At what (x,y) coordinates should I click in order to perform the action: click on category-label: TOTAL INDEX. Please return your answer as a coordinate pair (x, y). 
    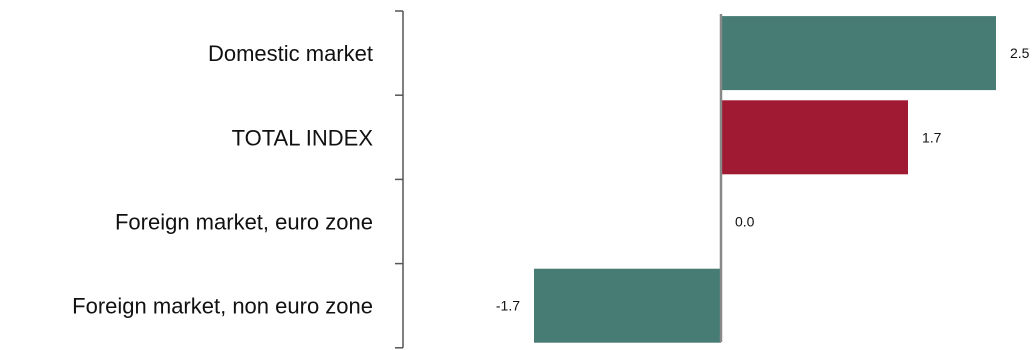
    Looking at the image, I should click on (303, 137).